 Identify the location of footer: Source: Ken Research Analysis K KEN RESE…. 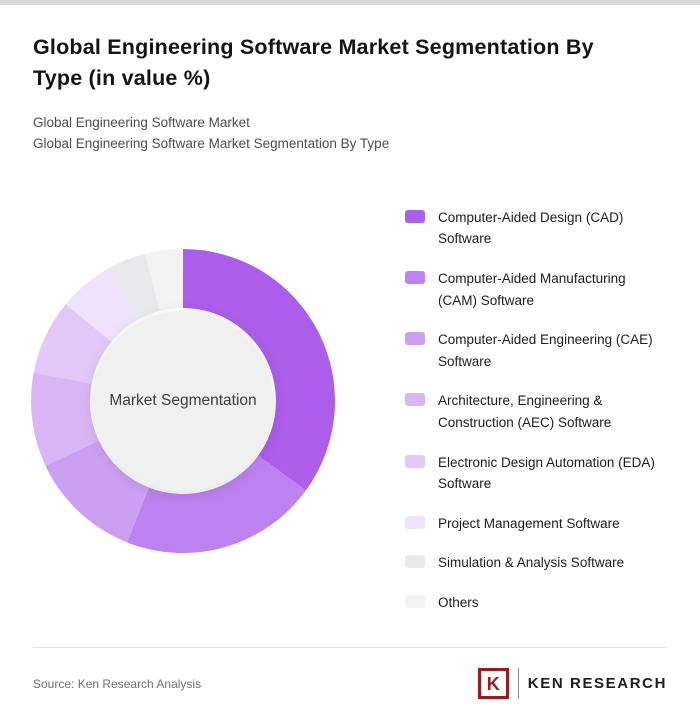
(350, 673).